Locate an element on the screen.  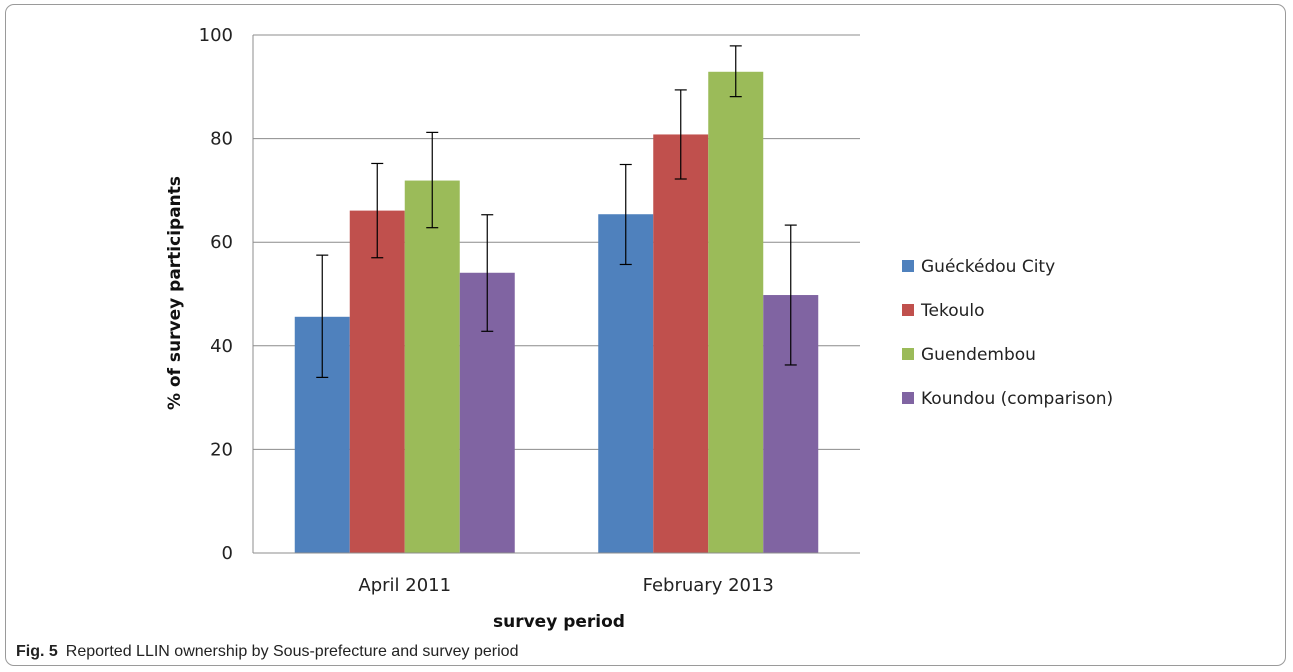
x-category-label: February 2013 is located at coordinates (708, 585).